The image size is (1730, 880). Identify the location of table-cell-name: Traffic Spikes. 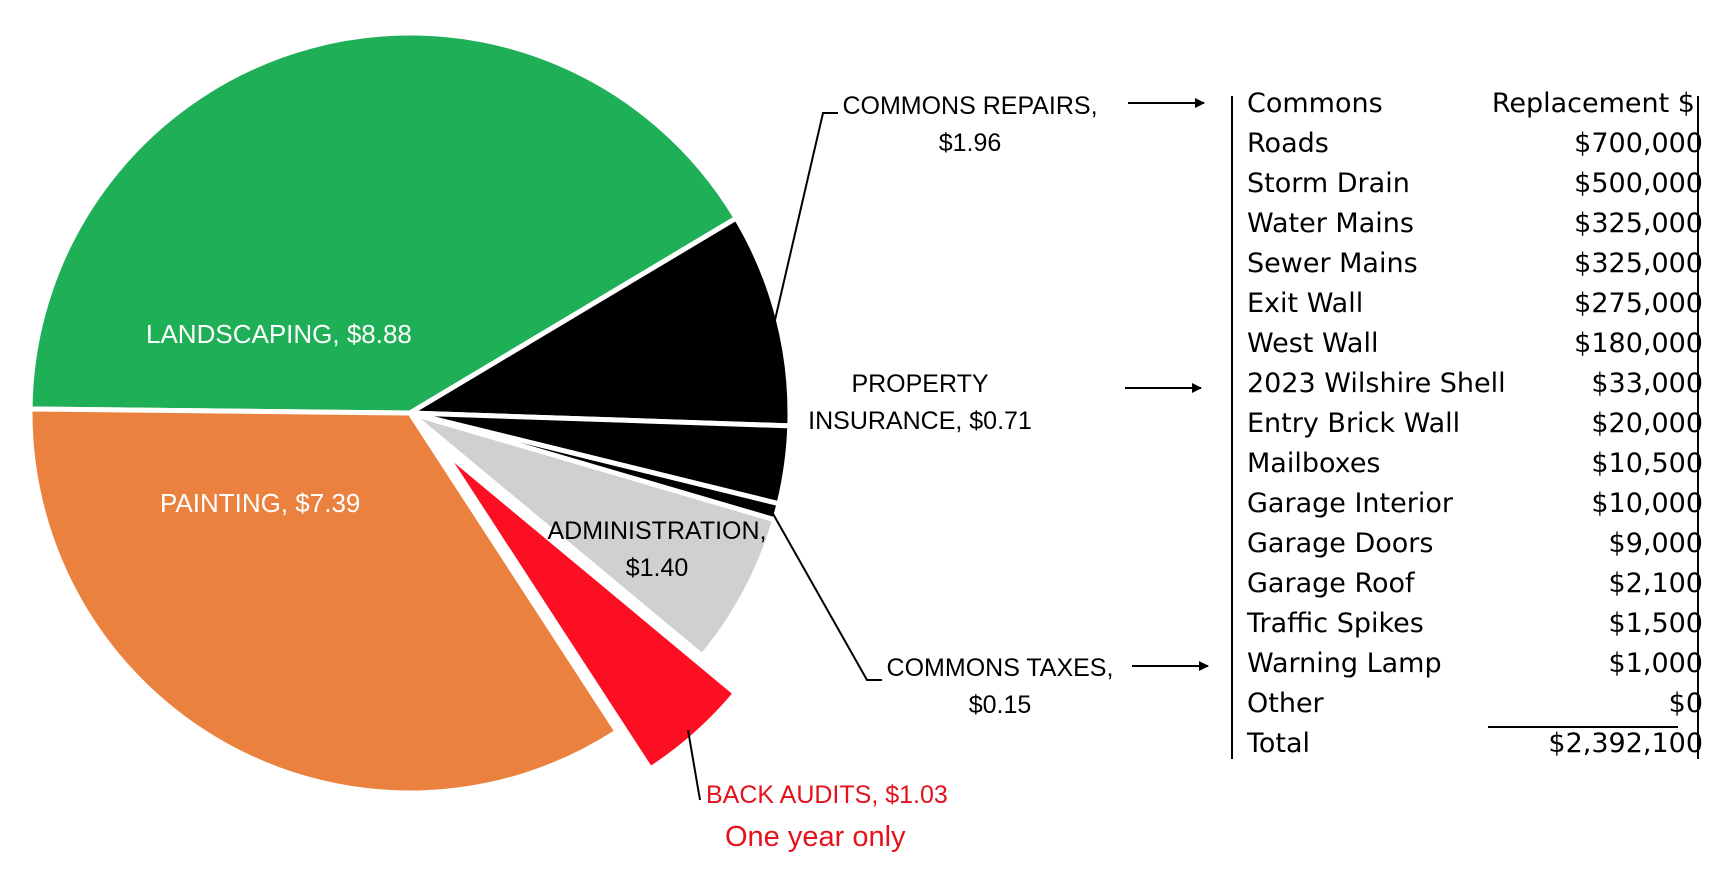
(1335, 623).